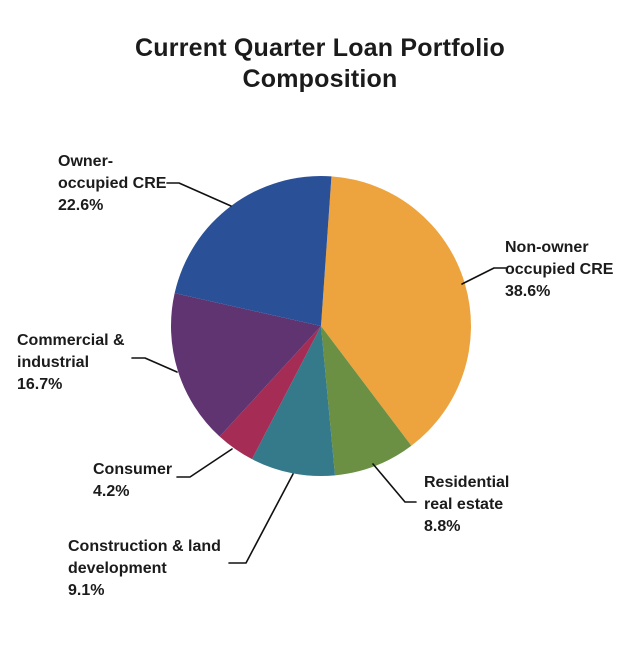 The image size is (640, 646). I want to click on slice-label-commercial-industrial: Commercial & industrial 16.7%, so click(78, 363).